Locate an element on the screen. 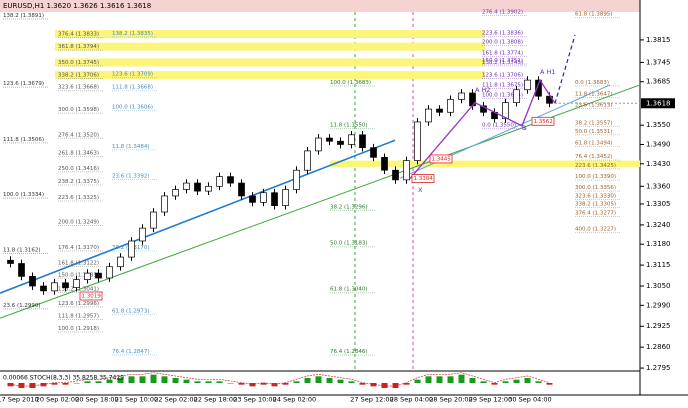 This screenshot has height=408, width=688. fib-label: 276.4 (1.3902) is located at coordinates (502, 12).